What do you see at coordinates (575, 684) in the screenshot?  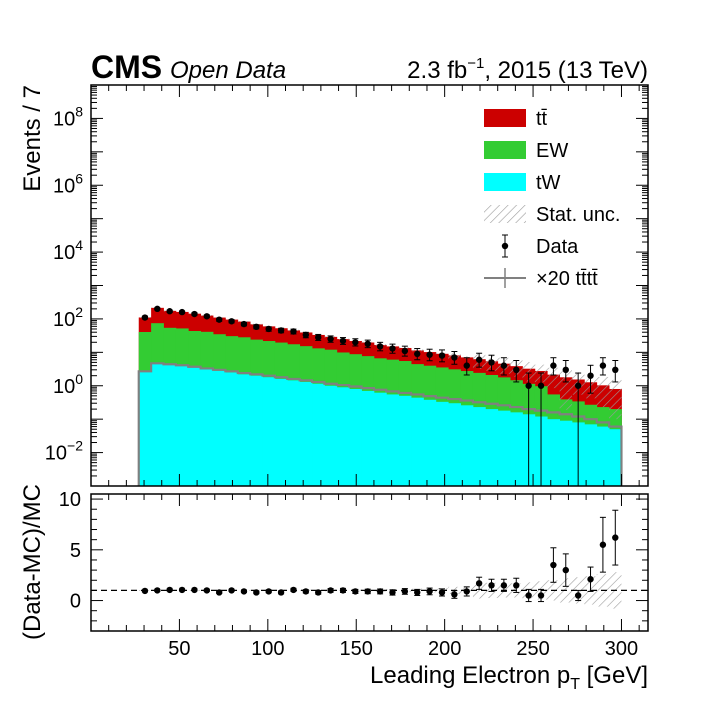 I see `x-axis-title-sub: T` at bounding box center [575, 684].